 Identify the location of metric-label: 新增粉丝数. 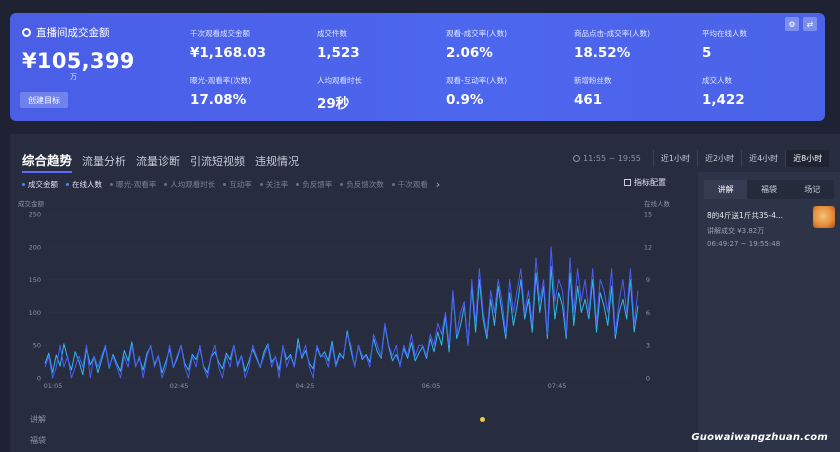
(593, 80).